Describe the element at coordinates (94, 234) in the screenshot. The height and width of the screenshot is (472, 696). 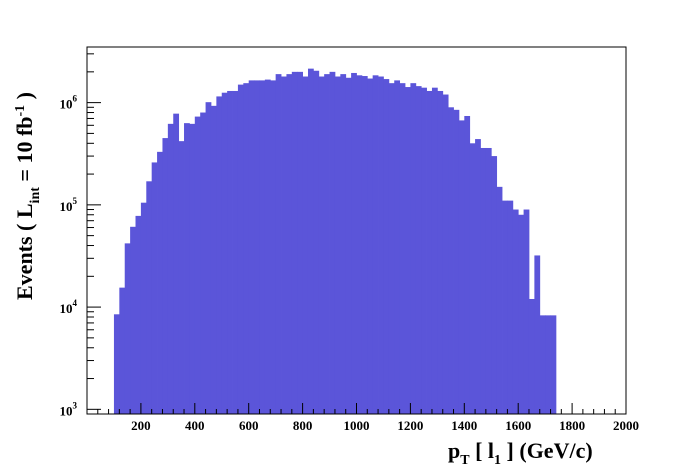
I see `y-axis-ticks` at that location.